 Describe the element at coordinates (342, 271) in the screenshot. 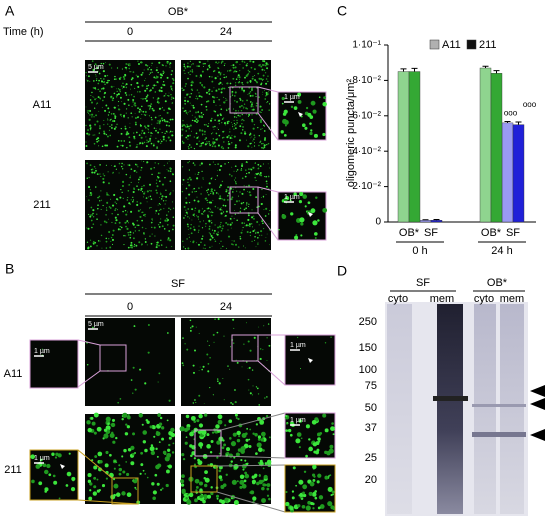

I see `panel-label: D` at that location.